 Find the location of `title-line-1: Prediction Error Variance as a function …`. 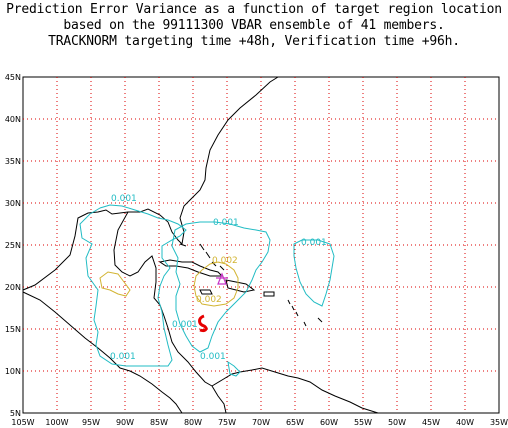

title-line-1: Prediction Error Variance as a function … is located at coordinates (254, 9).